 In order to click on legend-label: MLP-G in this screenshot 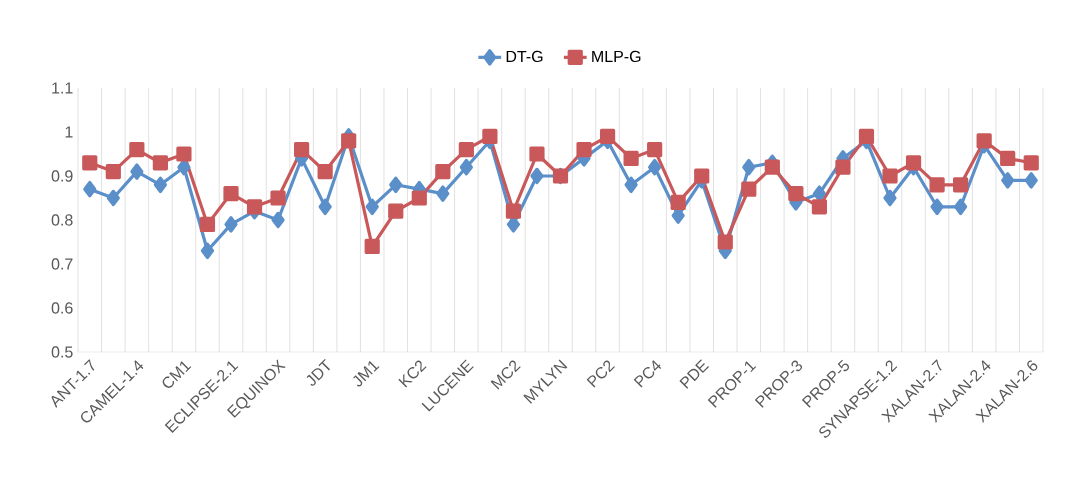, I will do `click(616, 56)`.